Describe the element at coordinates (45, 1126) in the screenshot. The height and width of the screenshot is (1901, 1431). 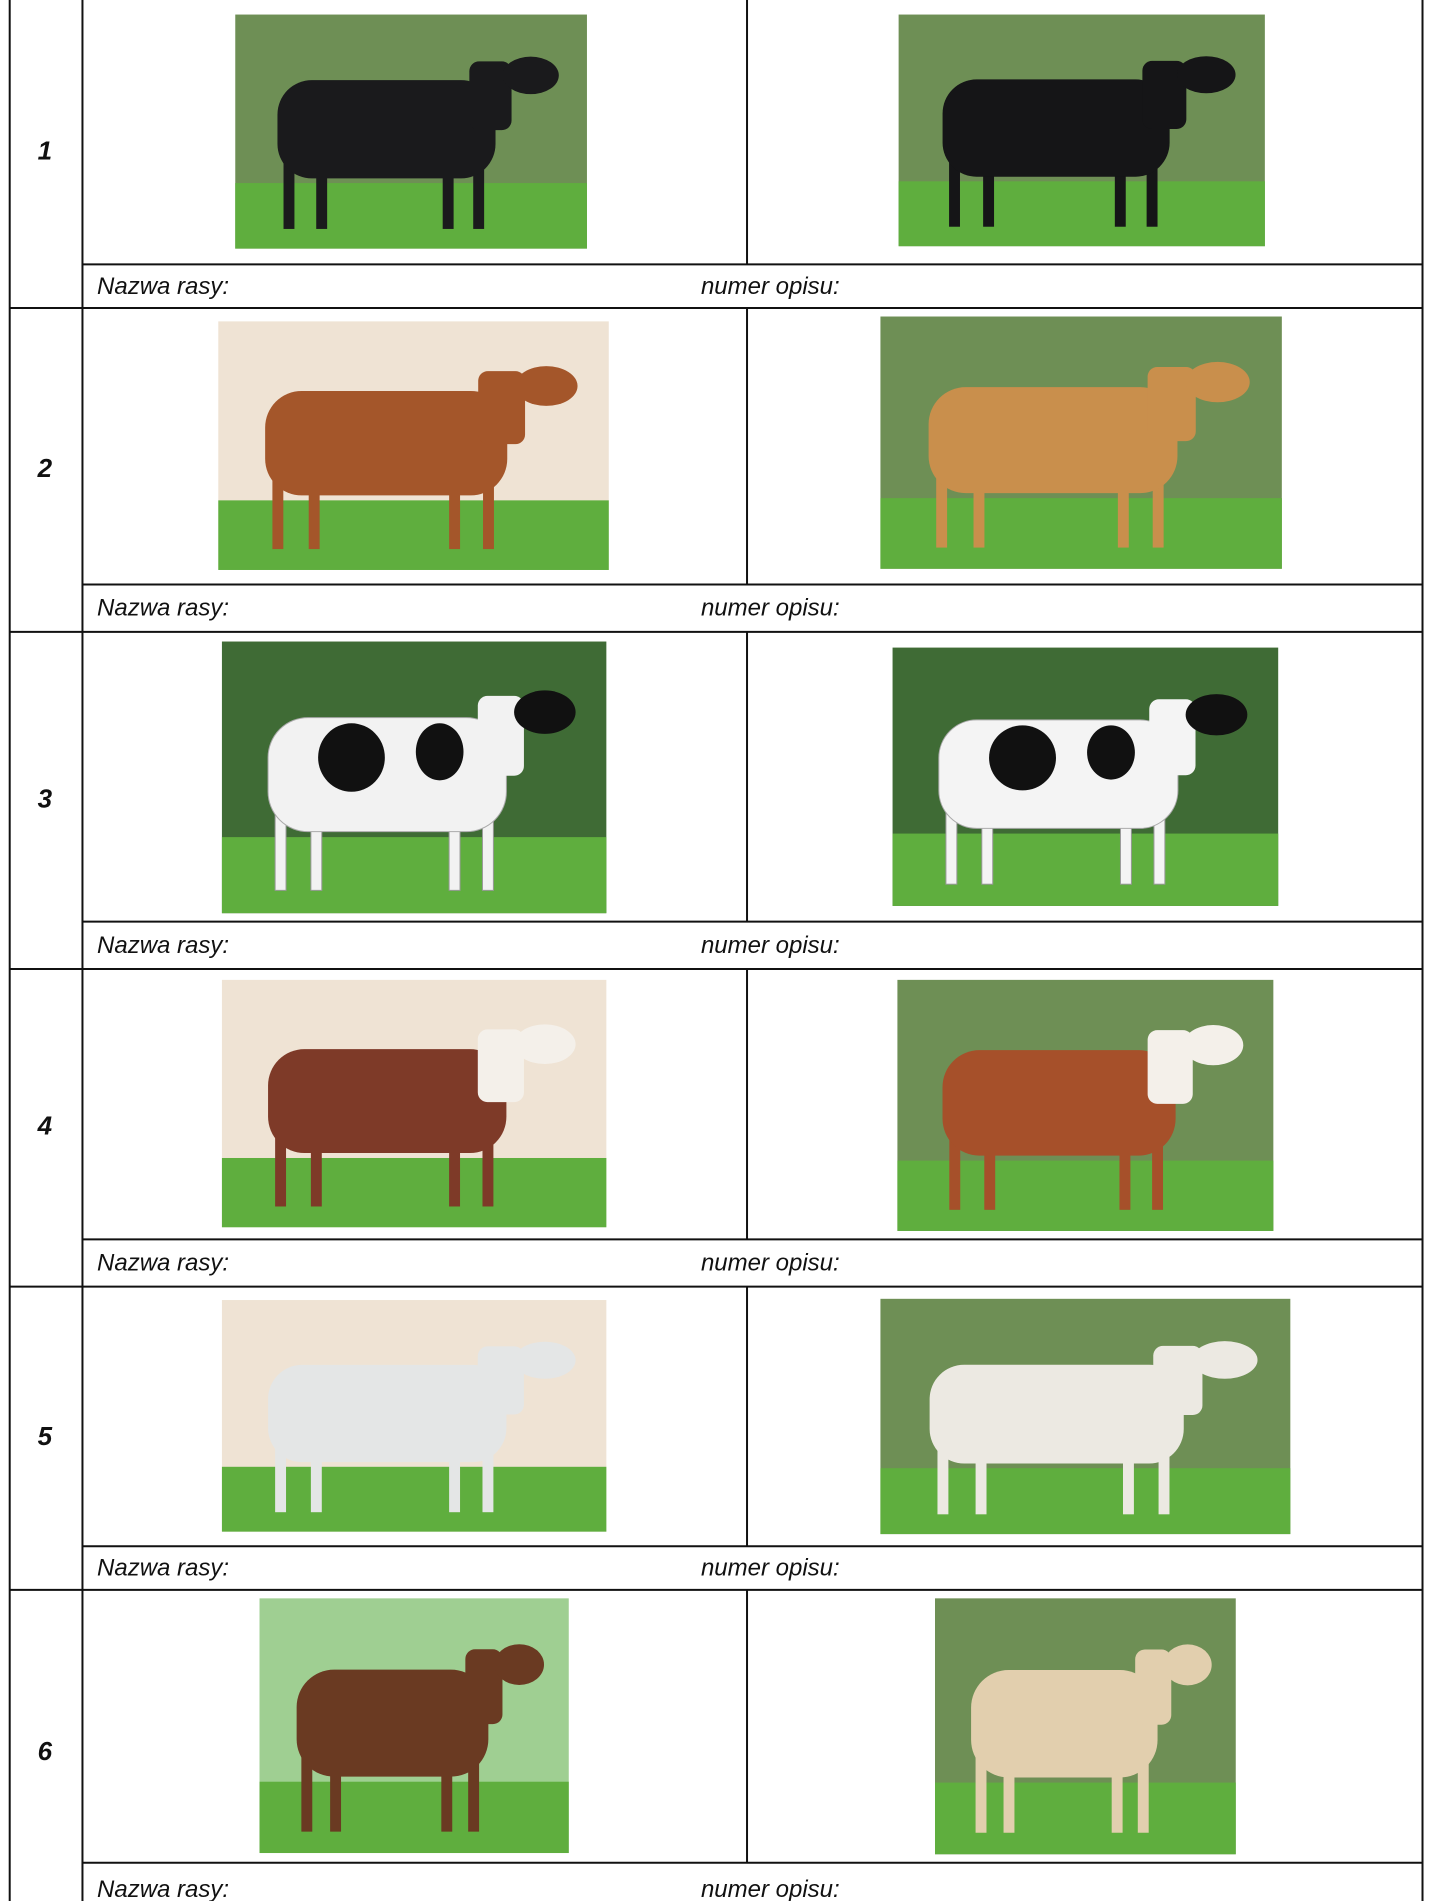
I see `row-number: 4` at that location.